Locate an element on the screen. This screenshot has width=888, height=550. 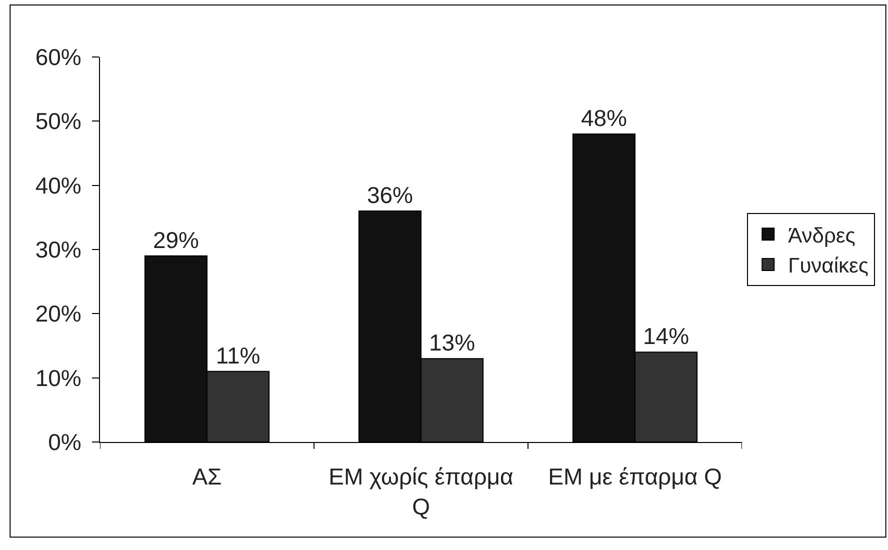
y-tick-label: 60% is located at coordinates (58, 57).